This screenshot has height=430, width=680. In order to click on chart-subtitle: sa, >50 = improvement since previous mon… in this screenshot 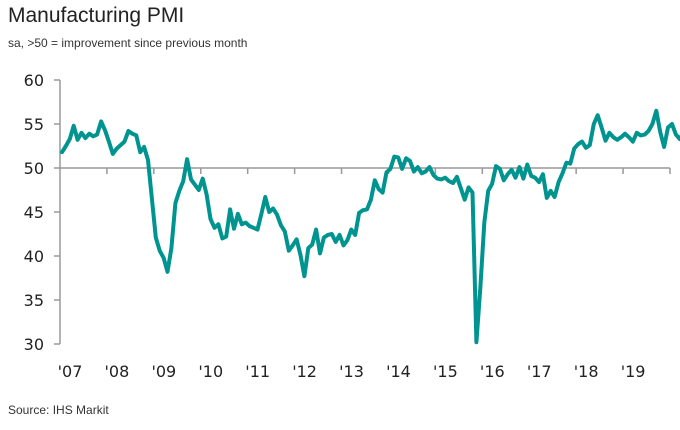, I will do `click(128, 43)`.